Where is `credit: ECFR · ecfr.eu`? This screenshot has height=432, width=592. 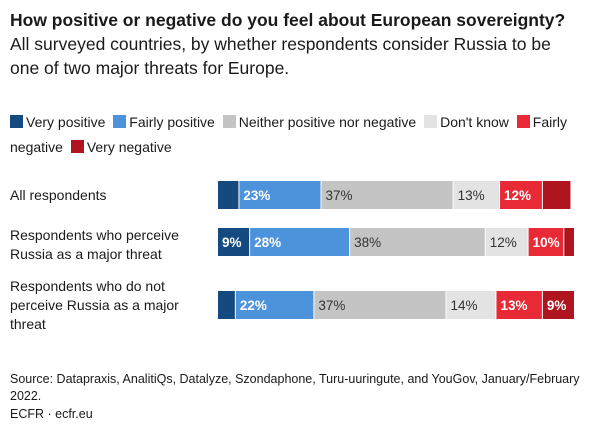
credit: ECFR · ecfr.eu is located at coordinates (51, 414).